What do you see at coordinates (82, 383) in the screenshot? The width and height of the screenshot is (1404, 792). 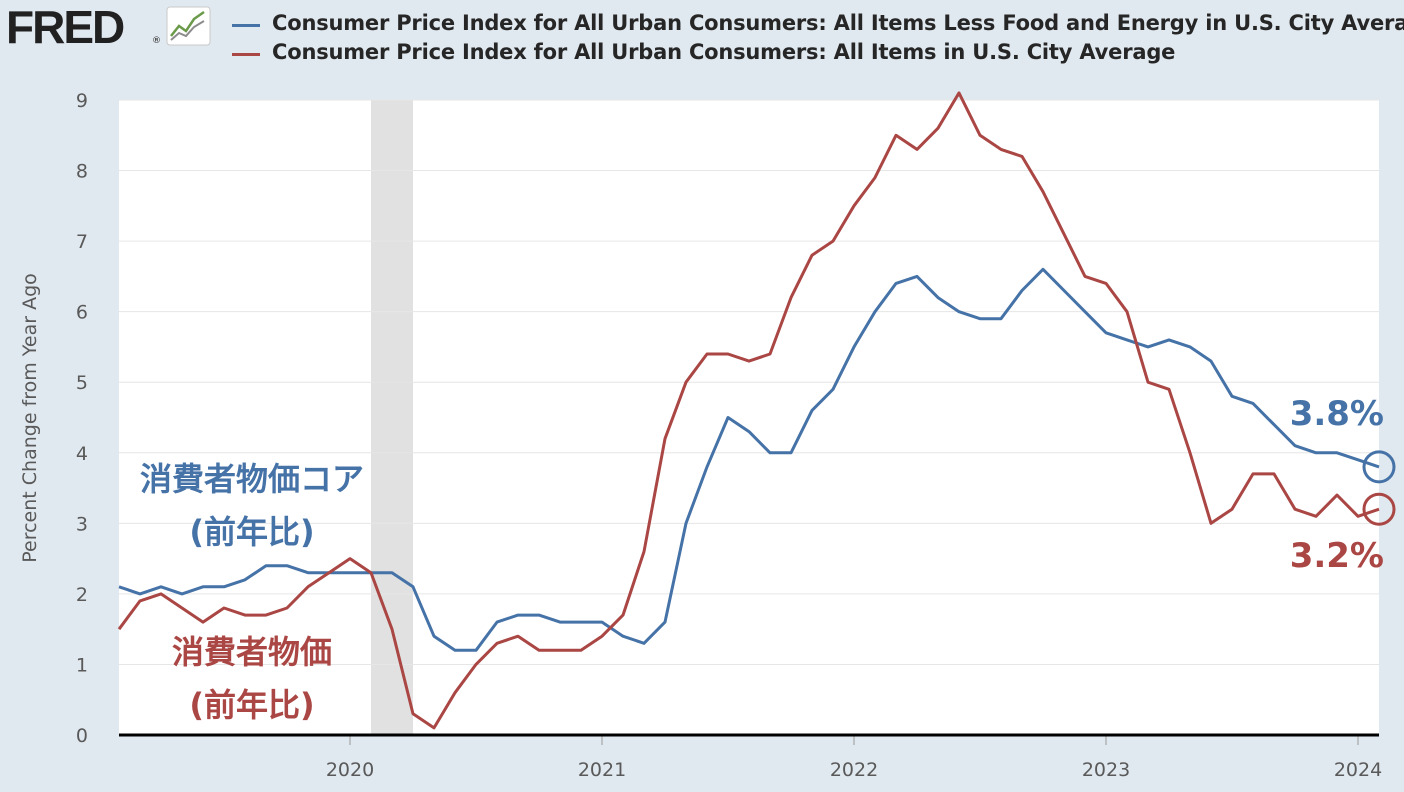 I see `y-tick-label: 5` at bounding box center [82, 383].